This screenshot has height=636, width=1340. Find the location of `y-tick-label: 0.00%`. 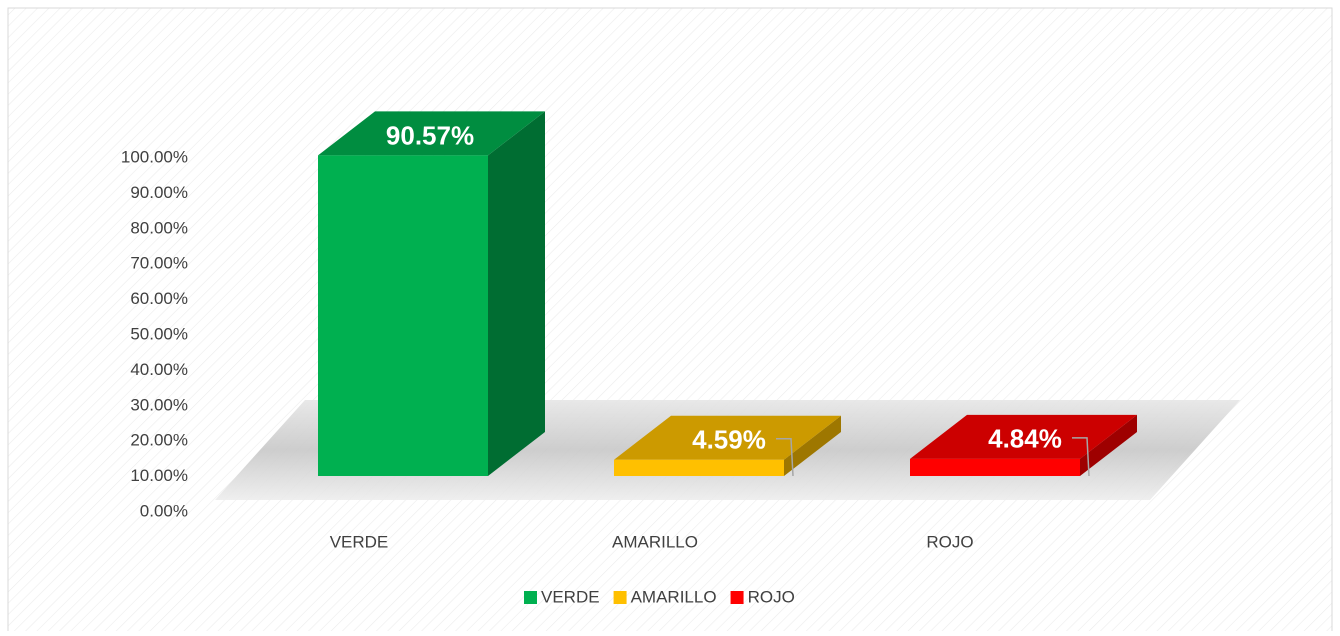

y-tick-label: 0.00% is located at coordinates (164, 510).